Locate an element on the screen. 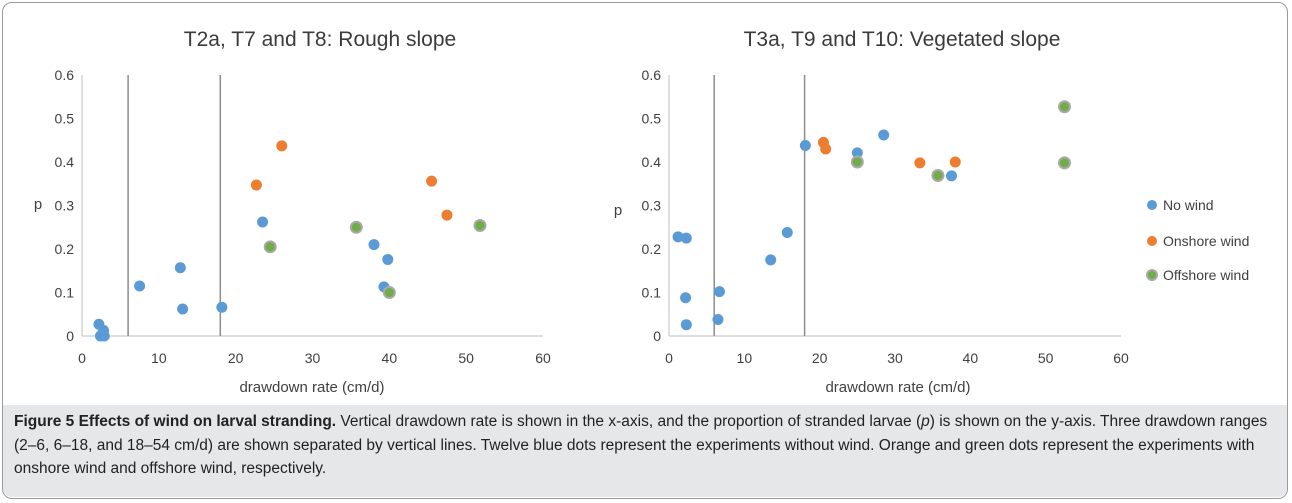  chart-title: T3a, T9 and T10: Vegetated slope is located at coordinates (902, 39).